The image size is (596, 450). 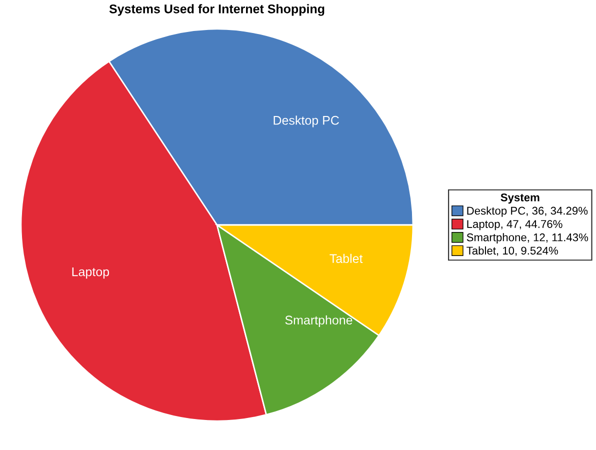 I want to click on slice-label: Desktop PC, so click(x=306, y=122).